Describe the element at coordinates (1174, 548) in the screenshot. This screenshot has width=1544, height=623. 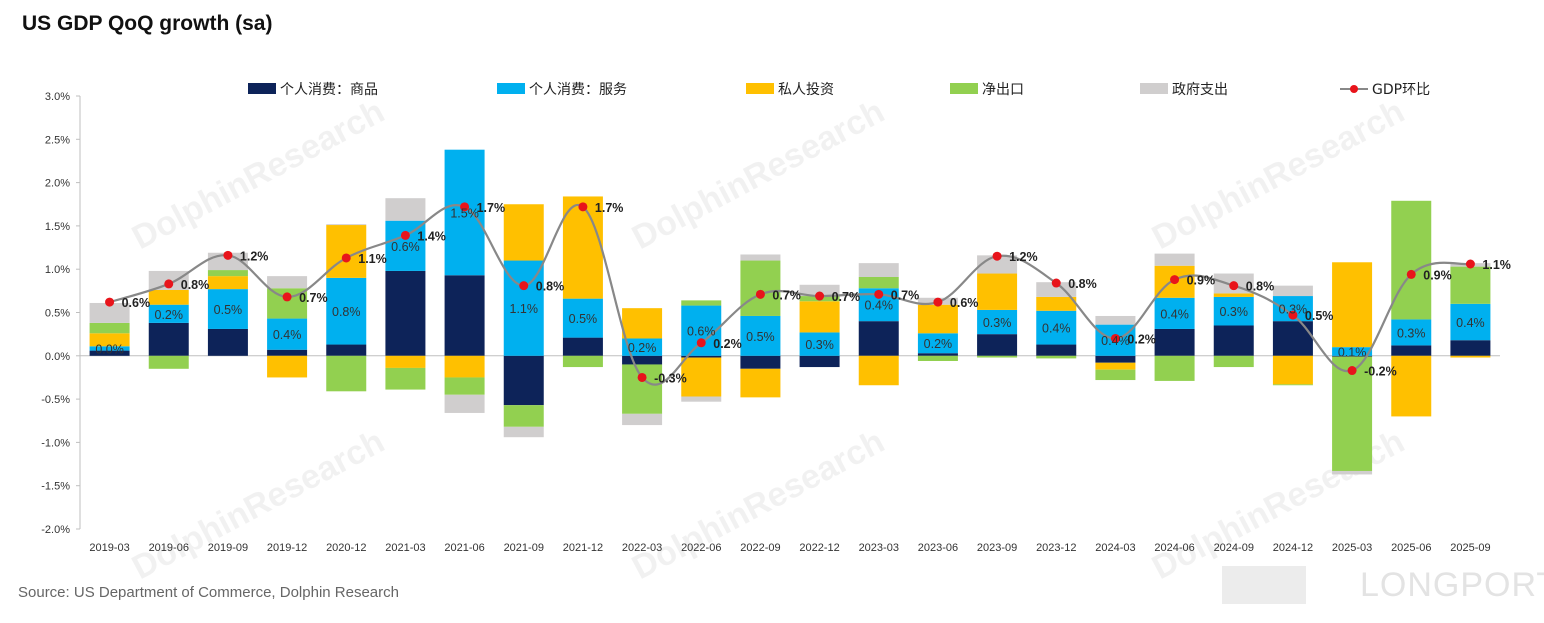
I see `x-tick-label: 2024-06` at that location.